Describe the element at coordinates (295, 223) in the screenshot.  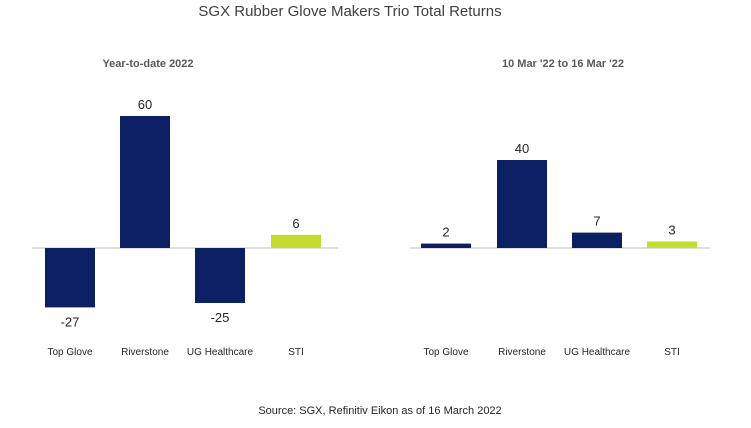
I see `data-label: 6` at that location.